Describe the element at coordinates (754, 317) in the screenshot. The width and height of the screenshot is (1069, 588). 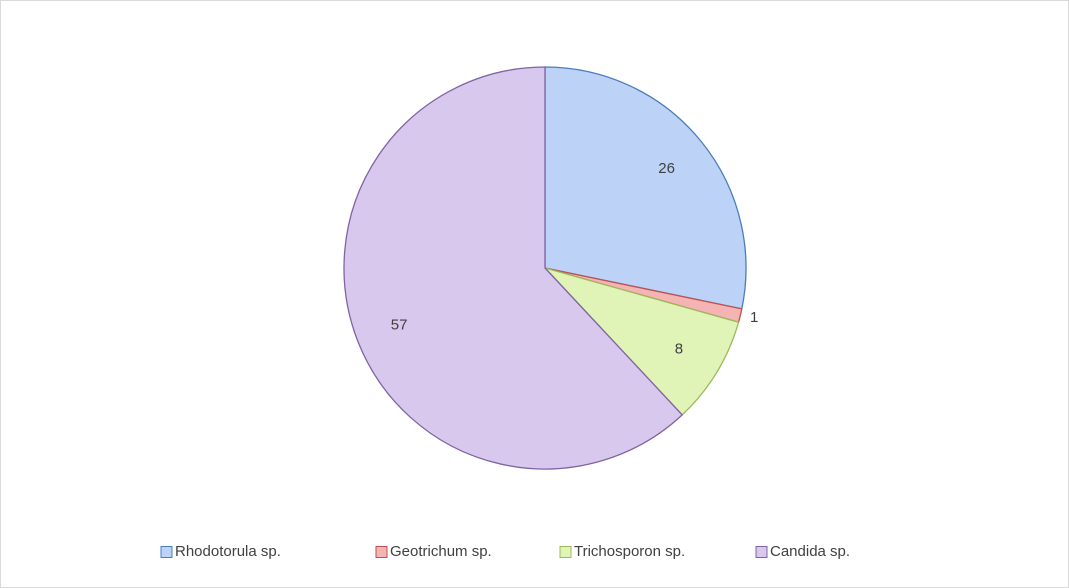
I see `data-label: 1` at that location.